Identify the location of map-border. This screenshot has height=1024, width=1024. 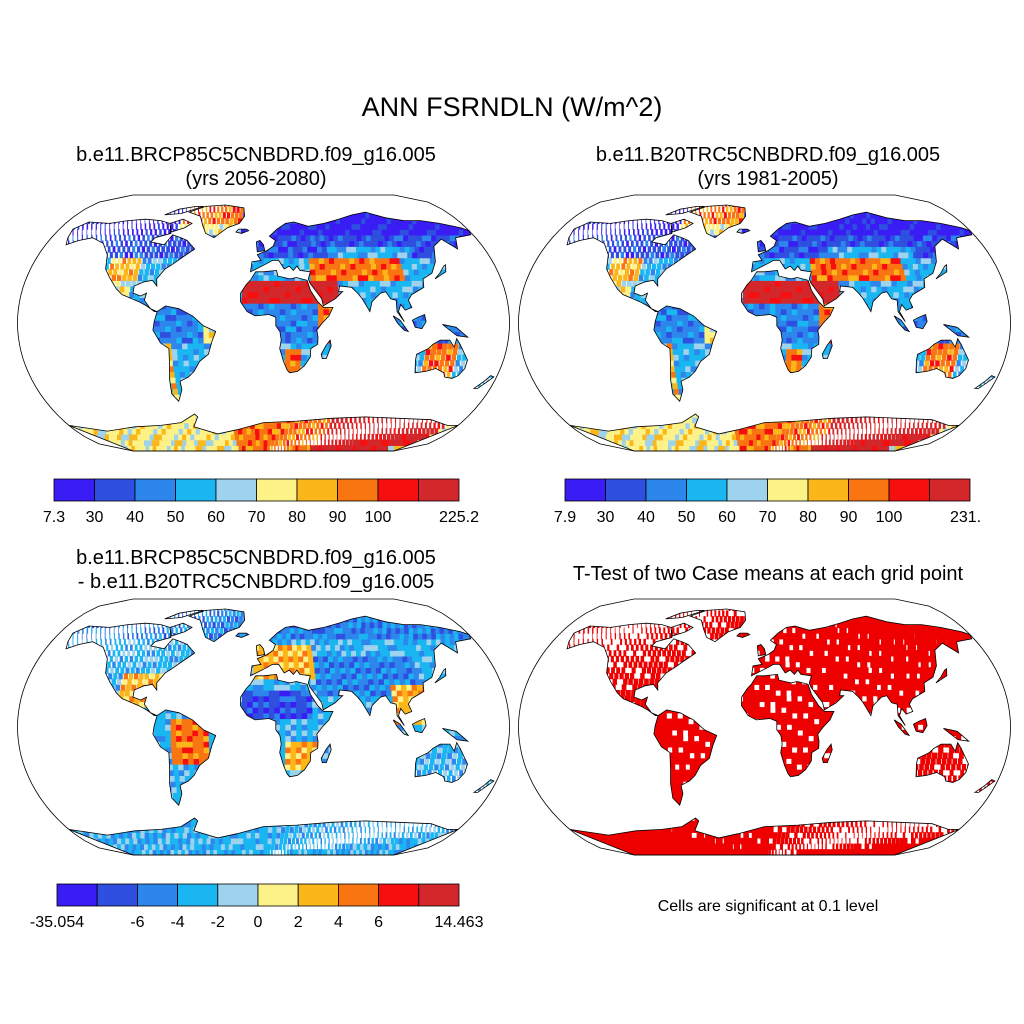
(263, 323).